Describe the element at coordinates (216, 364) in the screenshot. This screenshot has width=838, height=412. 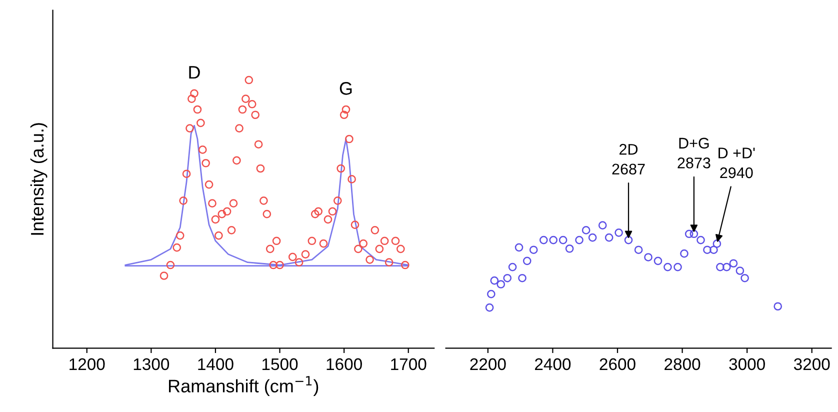
I see `x-tick-label: 1400` at that location.